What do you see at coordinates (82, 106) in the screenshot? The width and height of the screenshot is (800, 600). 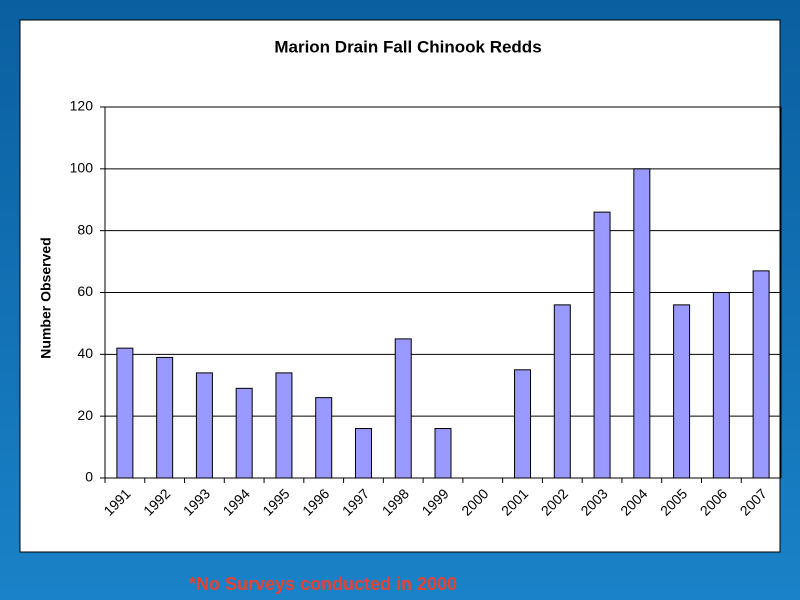 I see `y-tick-label: 120` at bounding box center [82, 106].